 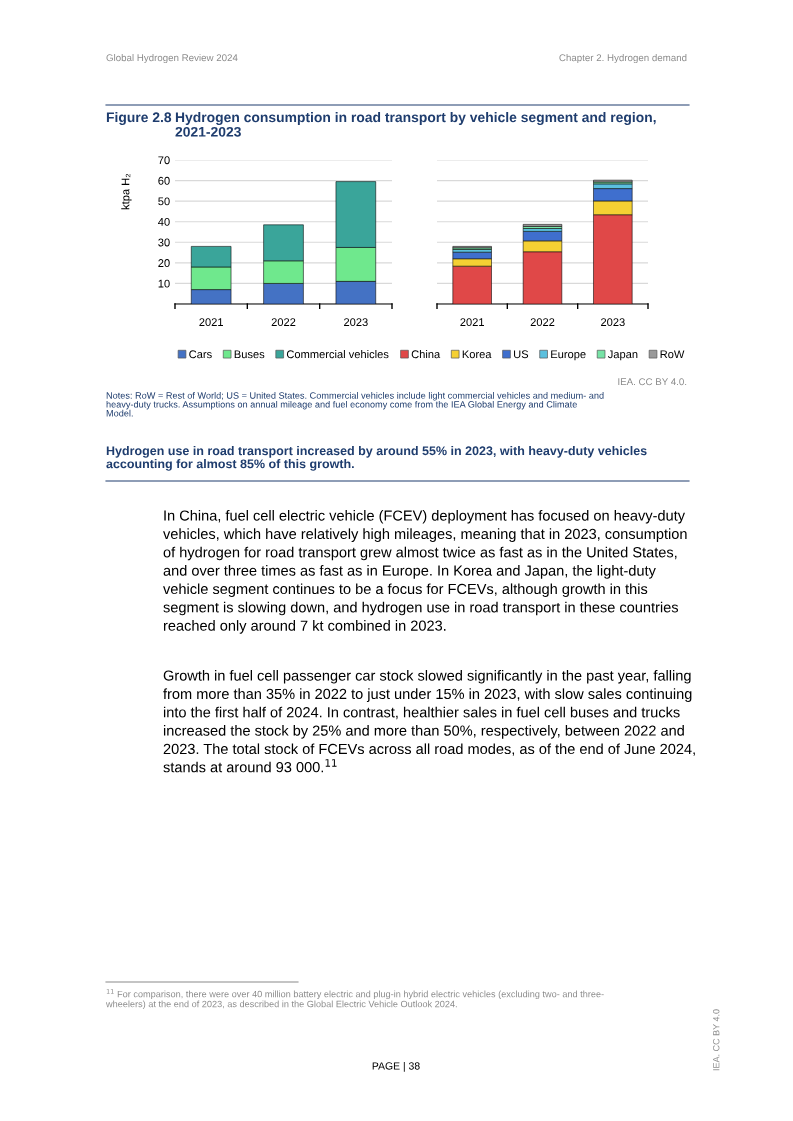 What do you see at coordinates (139, 119) in the screenshot?
I see `caption: Figure 2.8` at bounding box center [139, 119].